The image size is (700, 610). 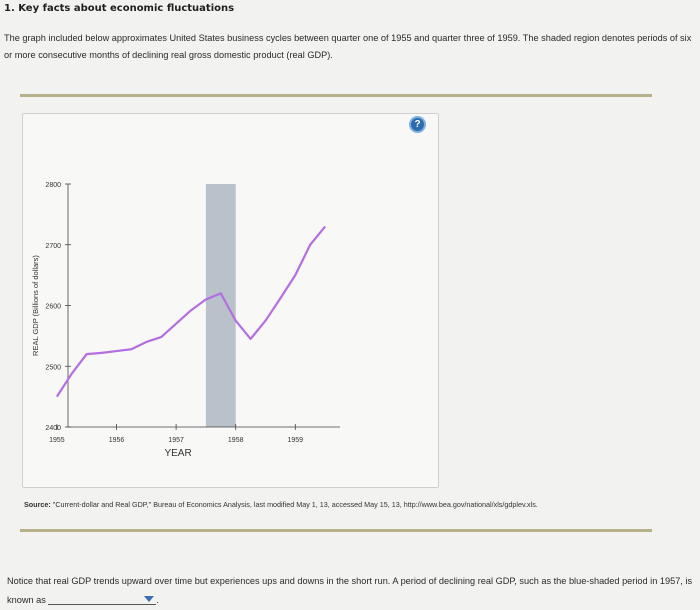 I want to click on source-label: Source:, so click(x=37, y=504).